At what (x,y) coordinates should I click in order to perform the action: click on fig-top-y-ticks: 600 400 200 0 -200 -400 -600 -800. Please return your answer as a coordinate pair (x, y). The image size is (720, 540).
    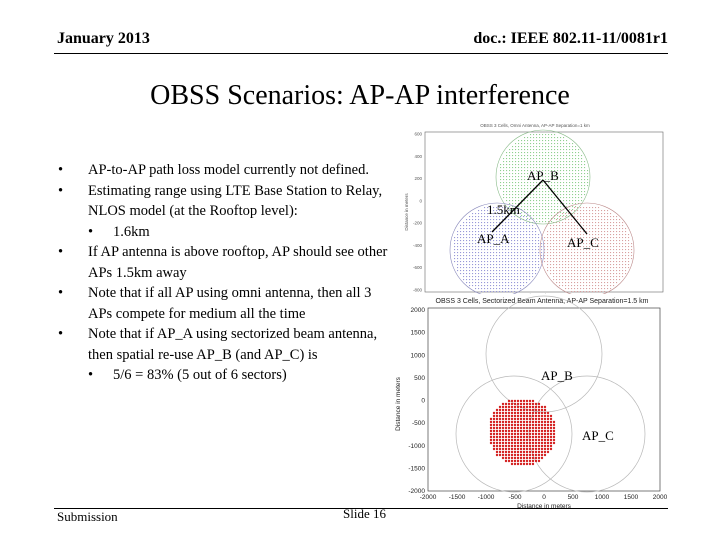
    Looking at the image, I should click on (418, 212).